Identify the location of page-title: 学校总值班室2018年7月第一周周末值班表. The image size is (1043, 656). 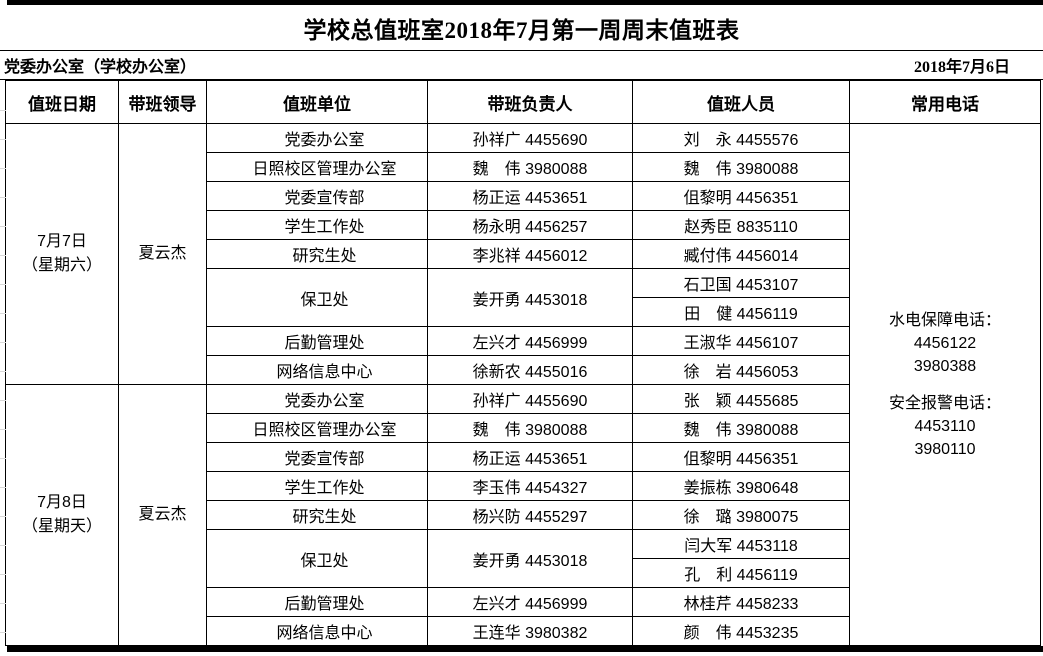
(521, 30).